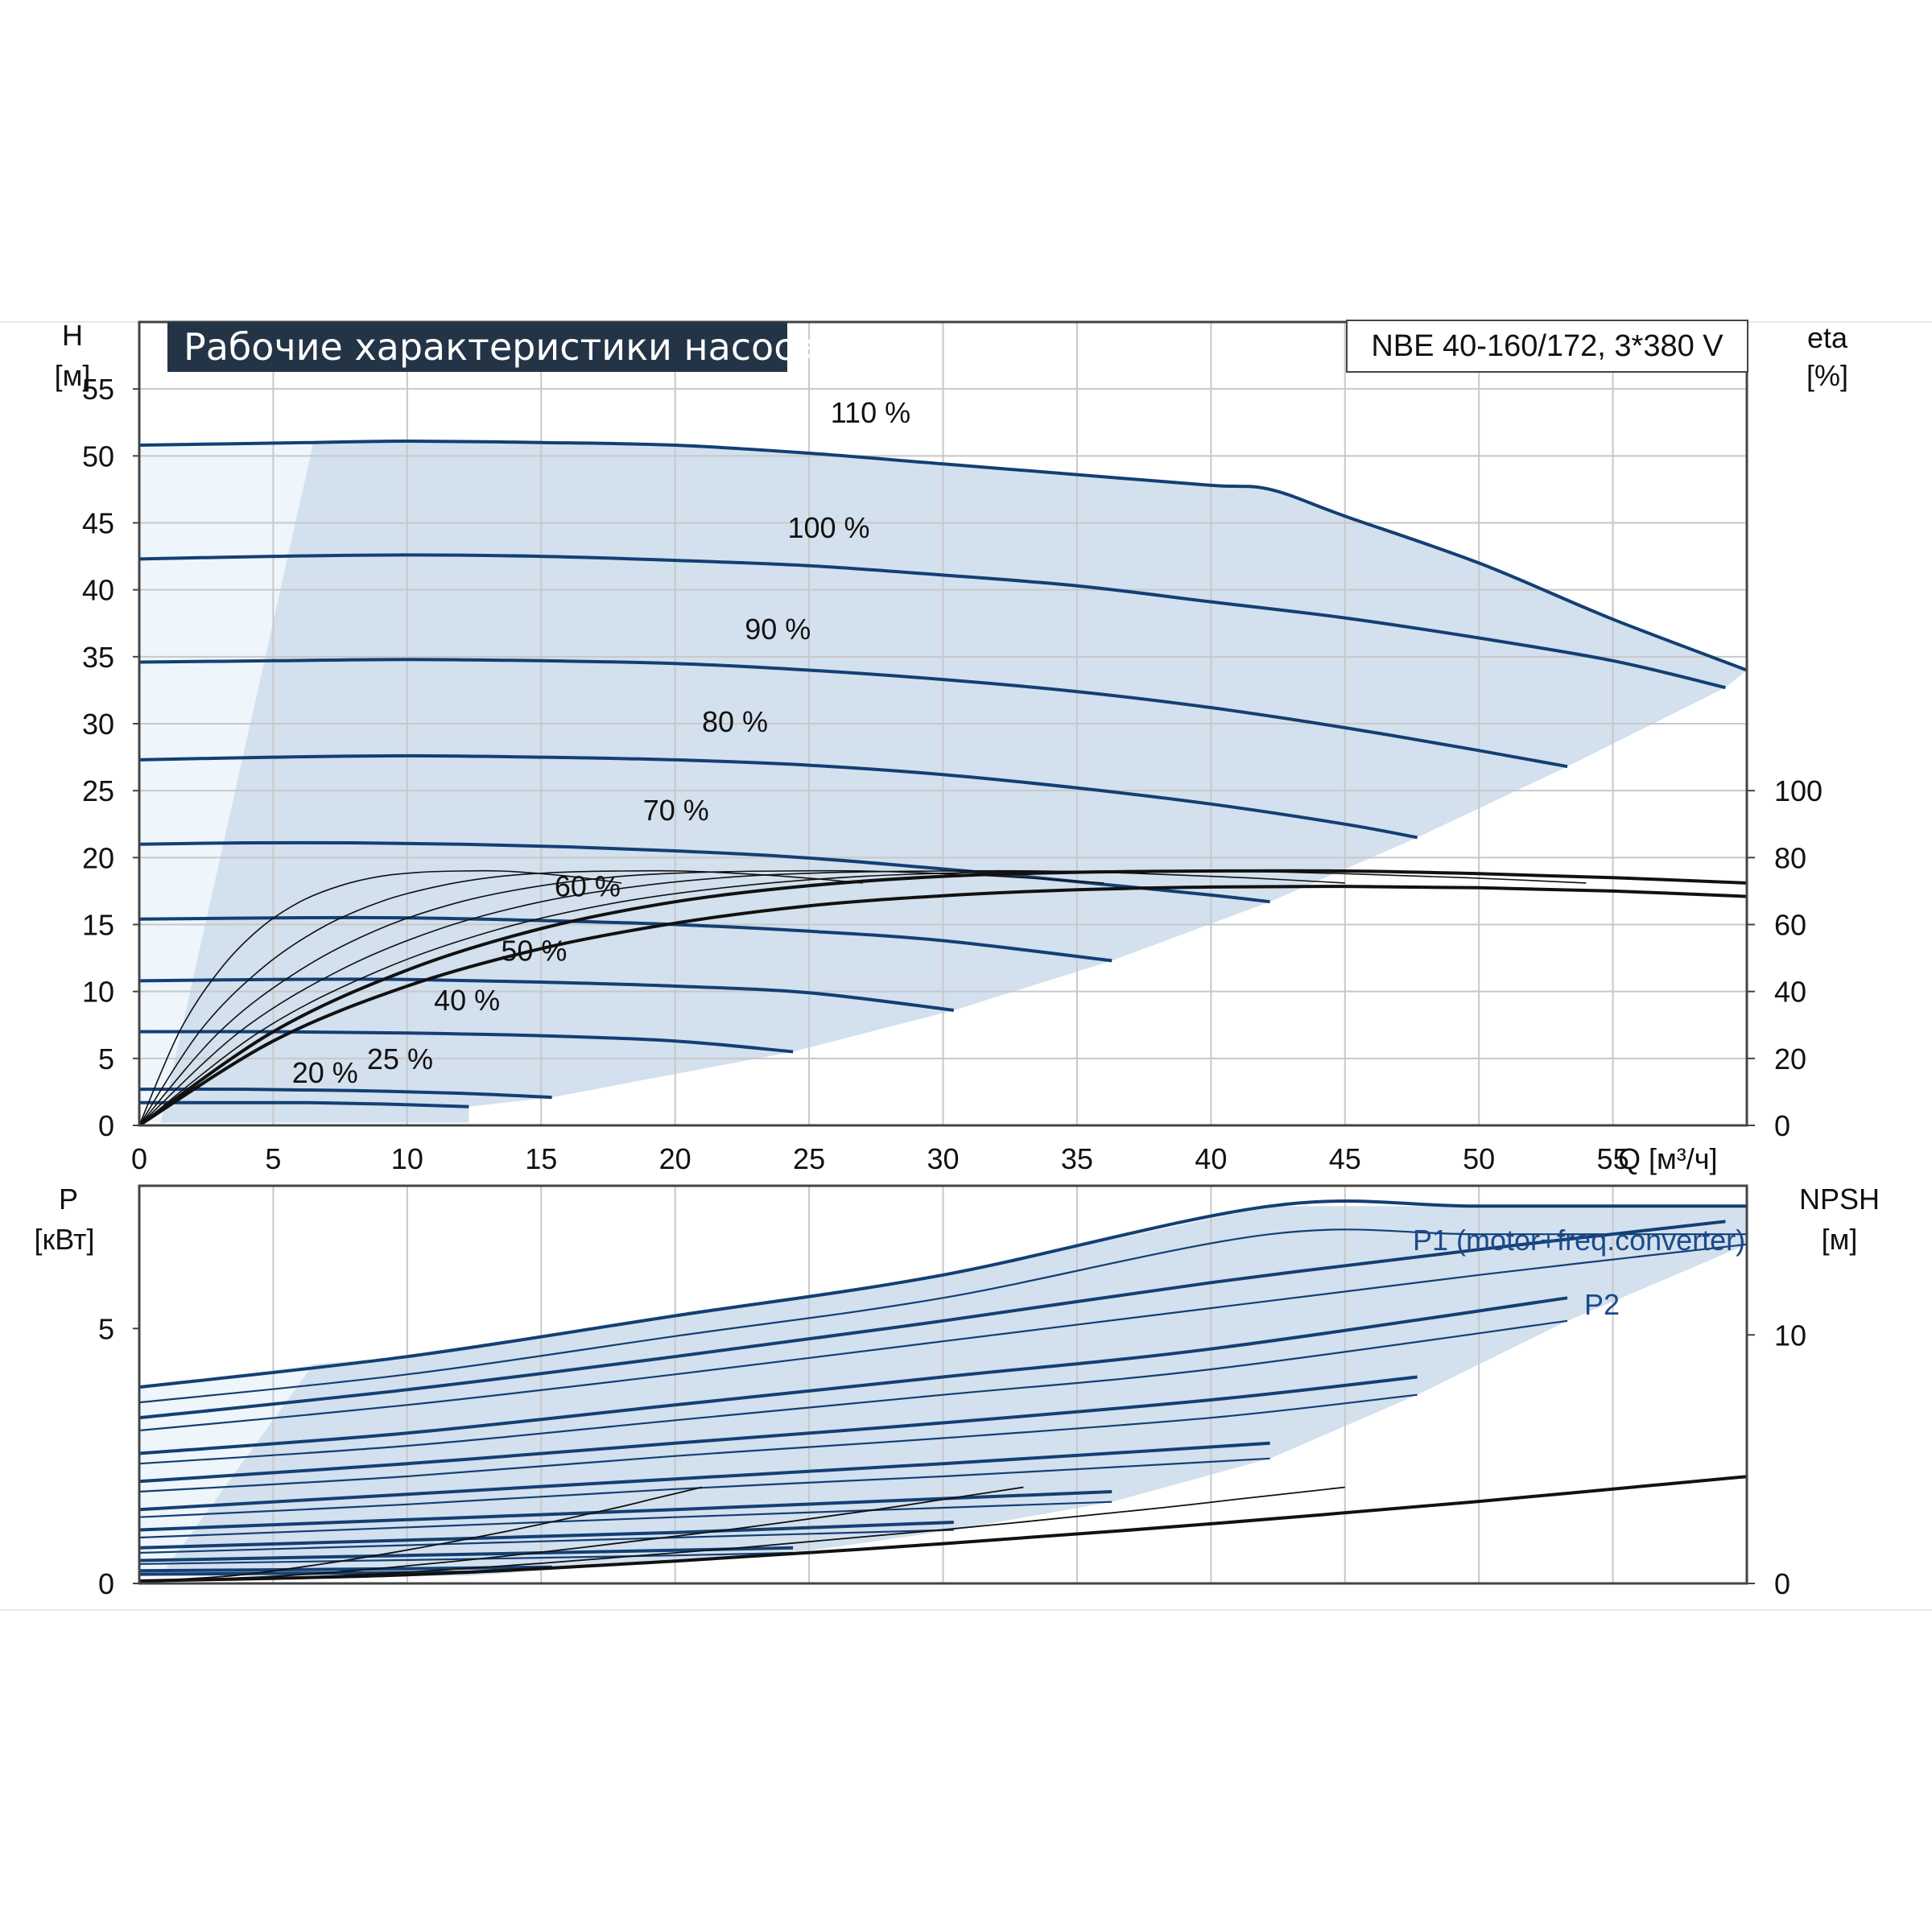 The height and width of the screenshot is (1932, 1932). I want to click on p1-curve-label: P1 (motor+freq.converter), so click(1579, 1240).